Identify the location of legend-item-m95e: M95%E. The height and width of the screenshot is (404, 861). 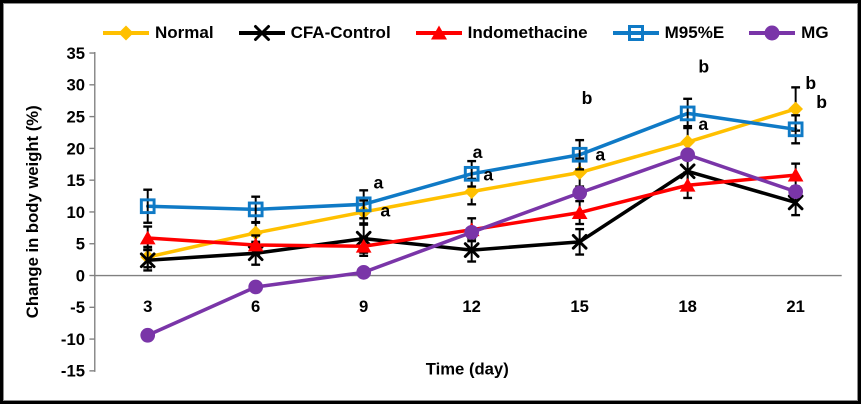
(668, 33).